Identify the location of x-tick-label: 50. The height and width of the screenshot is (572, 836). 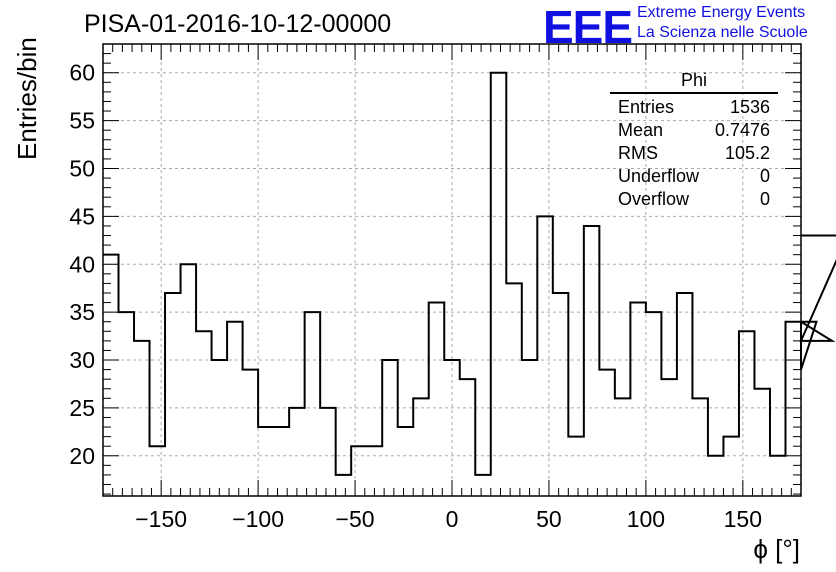
(549, 519).